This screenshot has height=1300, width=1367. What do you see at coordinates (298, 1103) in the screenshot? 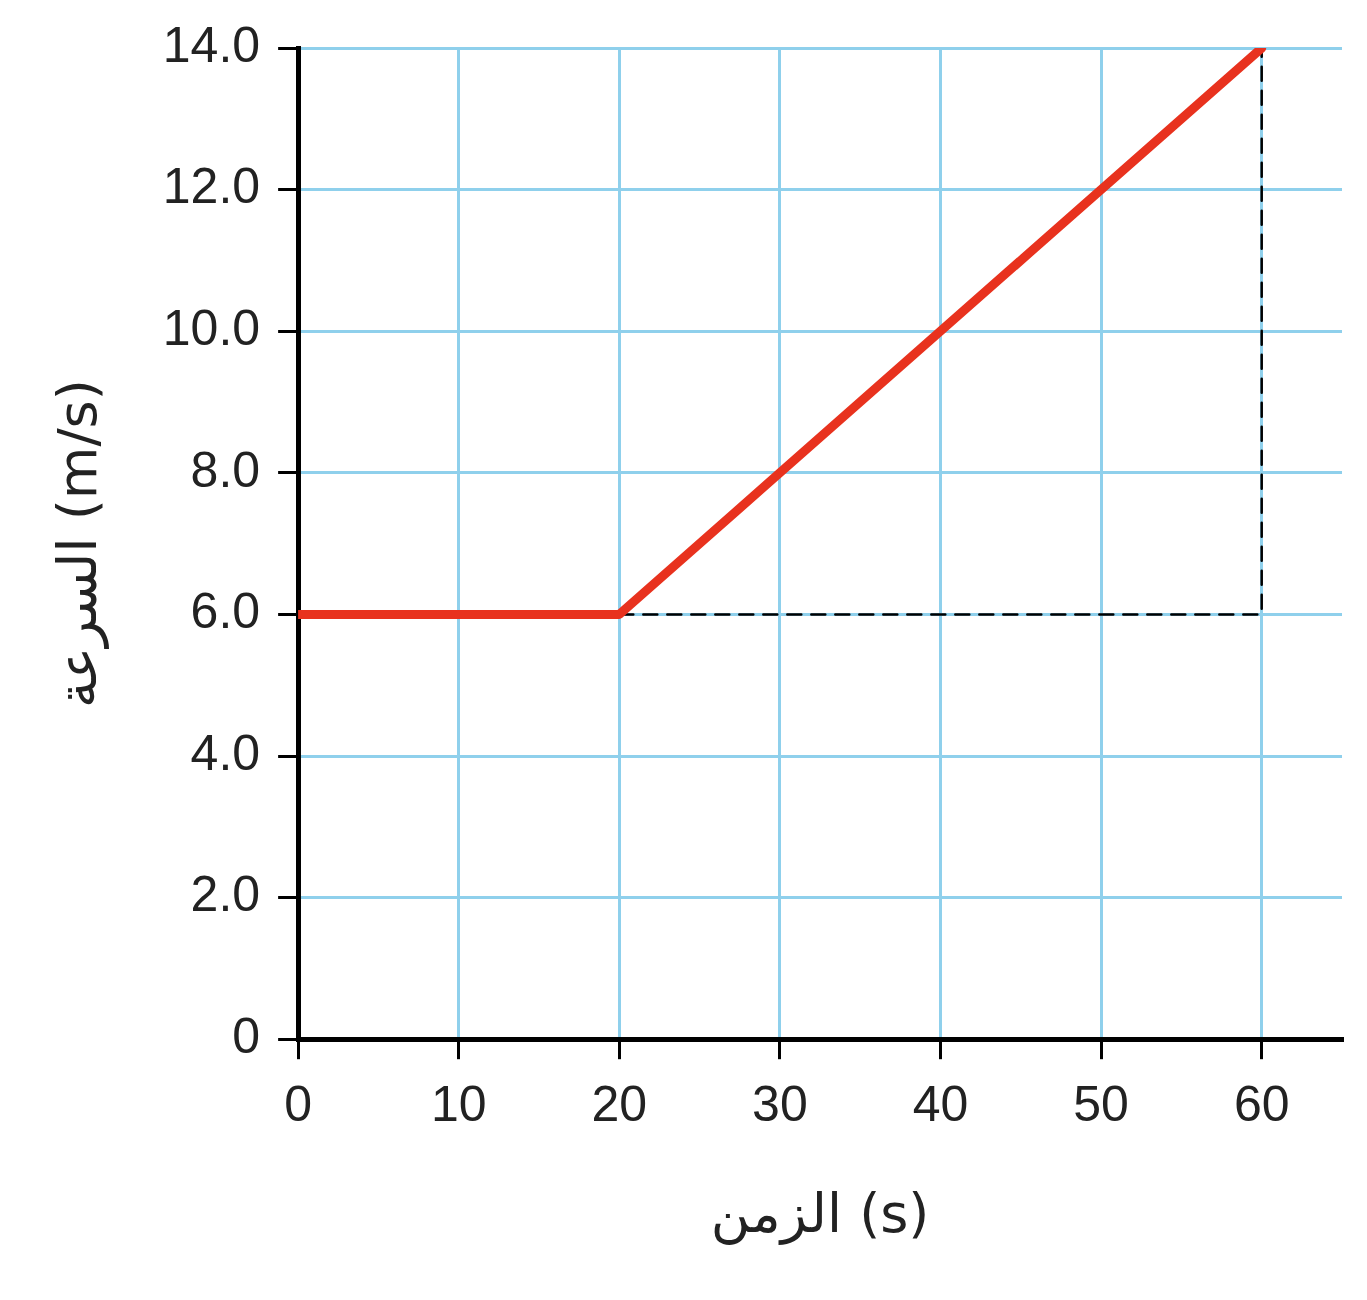
I see `x-tick-label: 0` at bounding box center [298, 1103].